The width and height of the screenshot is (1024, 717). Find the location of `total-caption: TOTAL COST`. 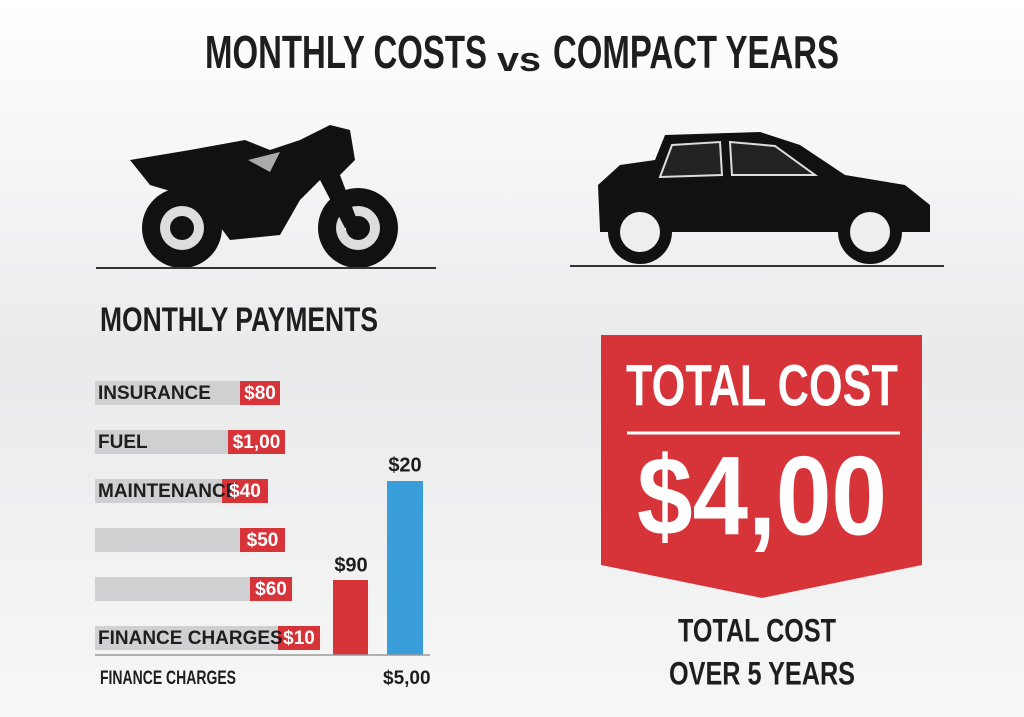

total-caption: TOTAL COST is located at coordinates (757, 630).